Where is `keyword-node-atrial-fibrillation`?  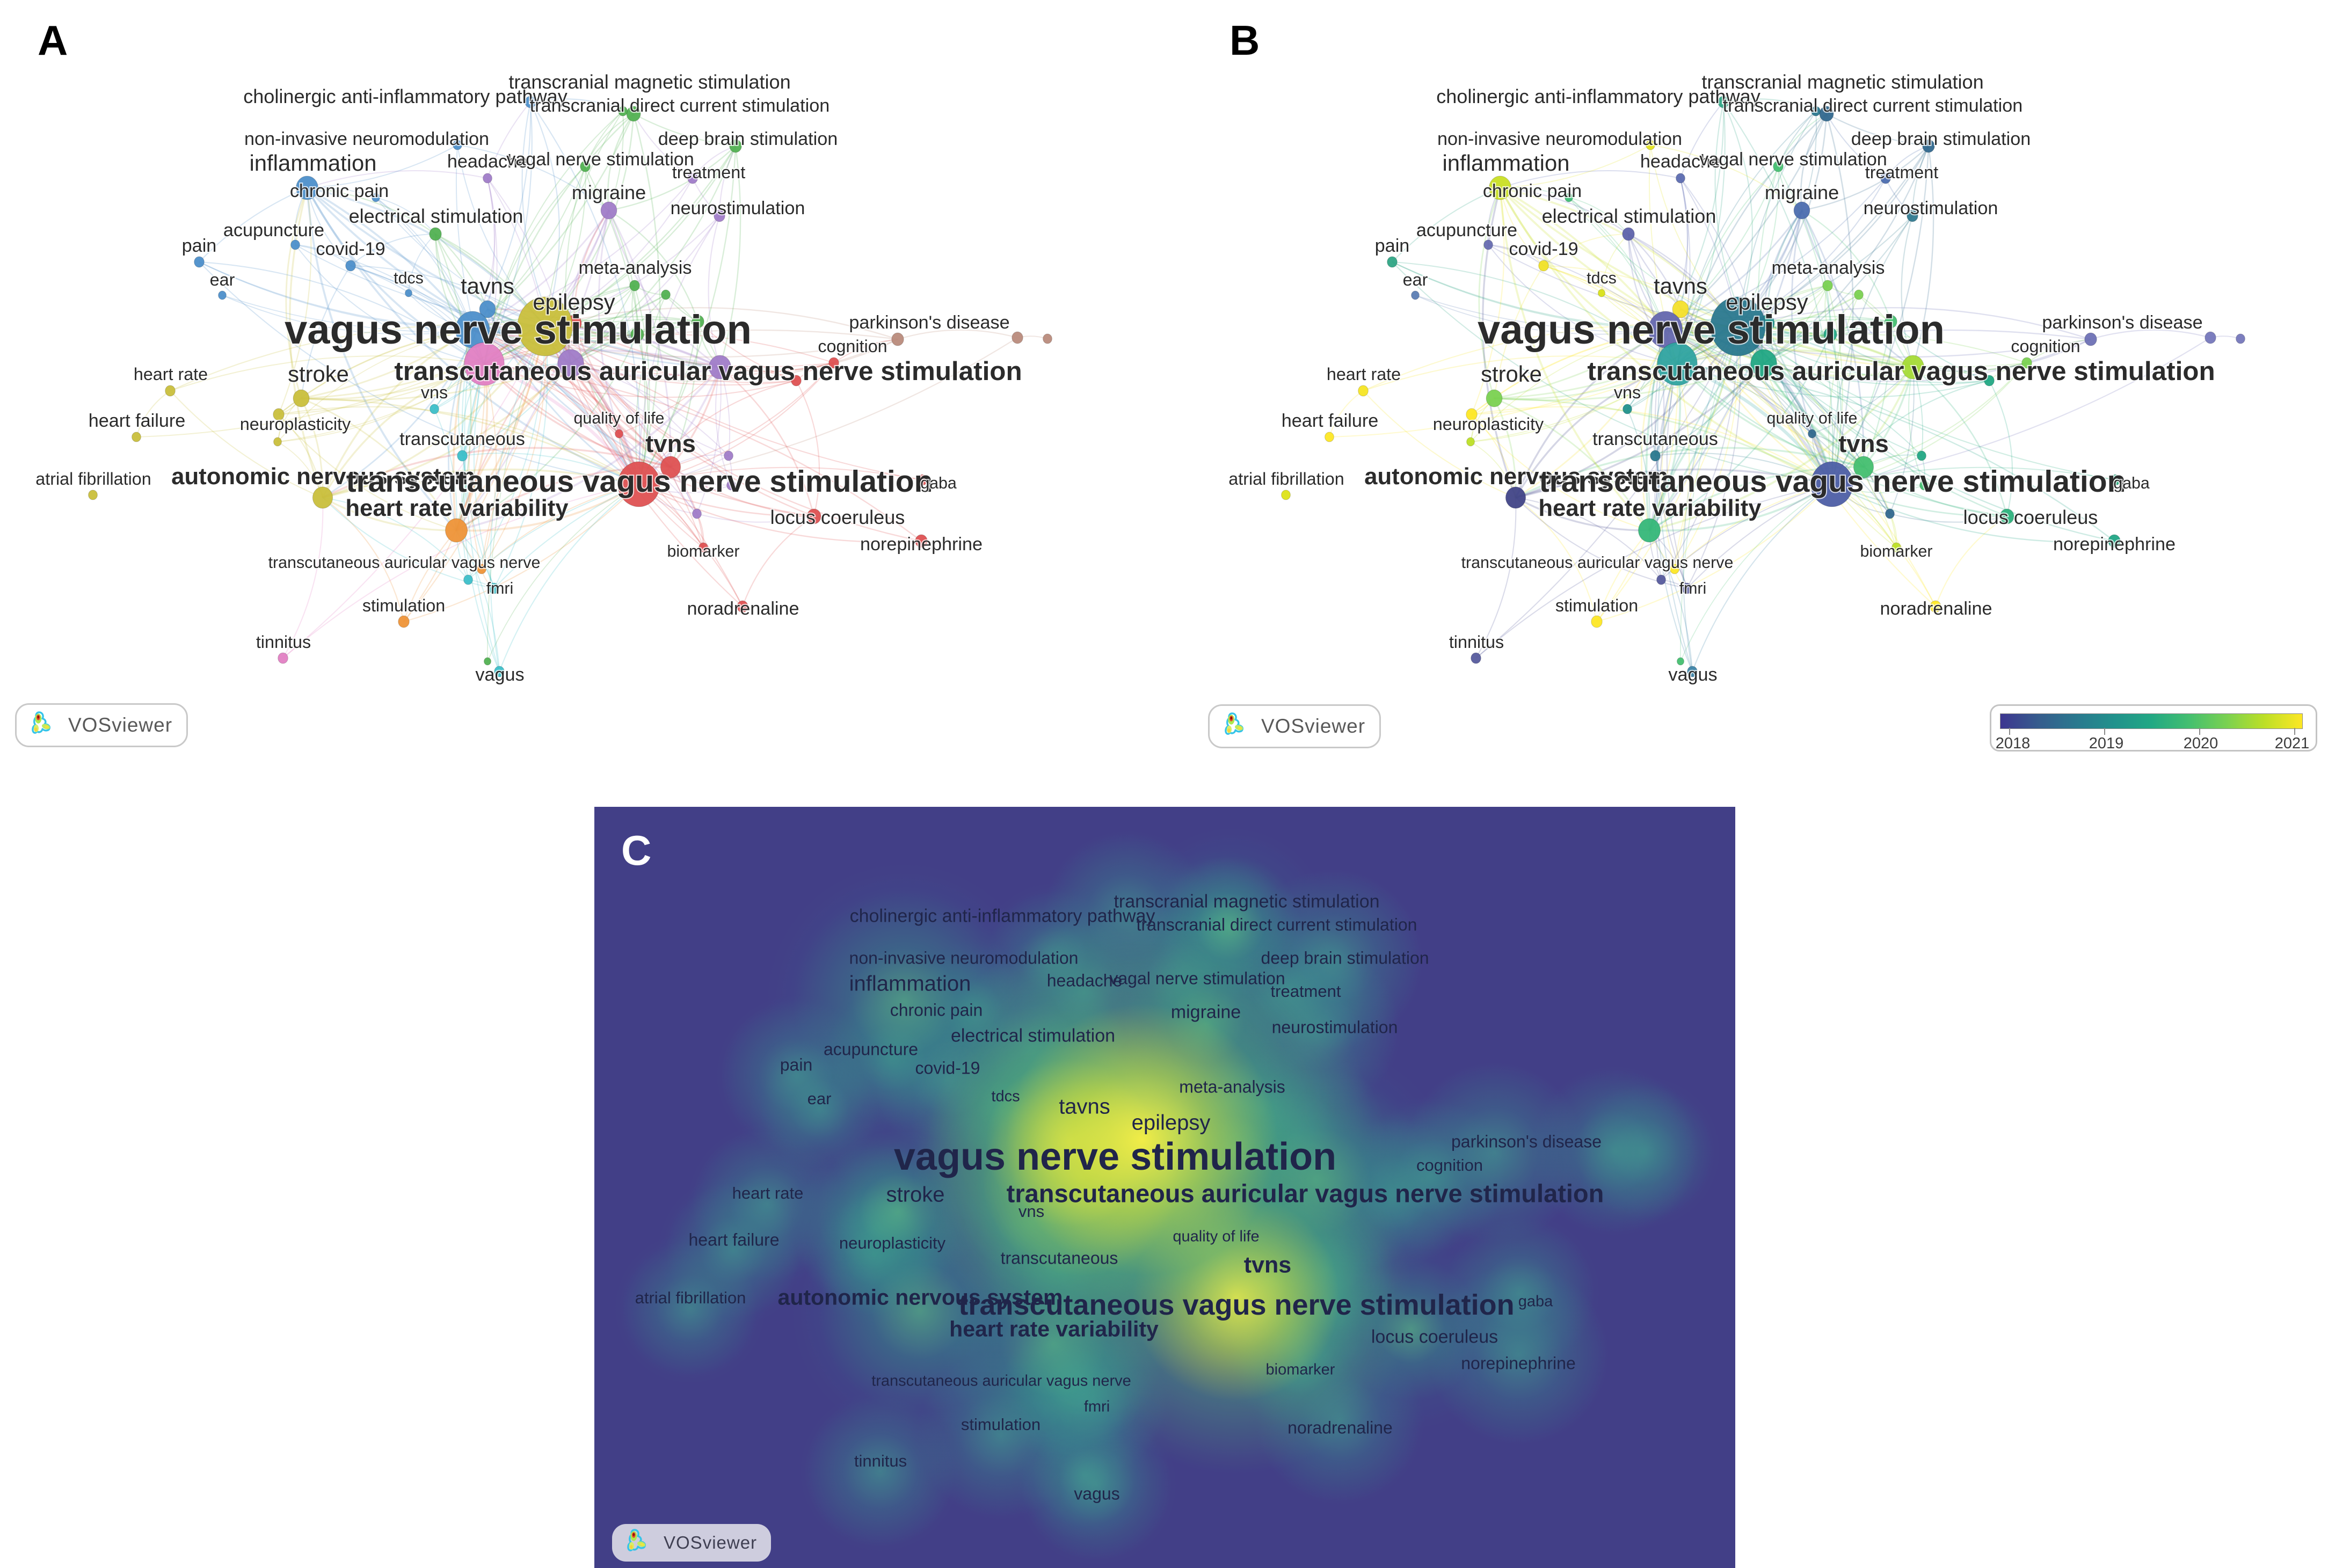
keyword-node-atrial-fibrillation is located at coordinates (93, 495).